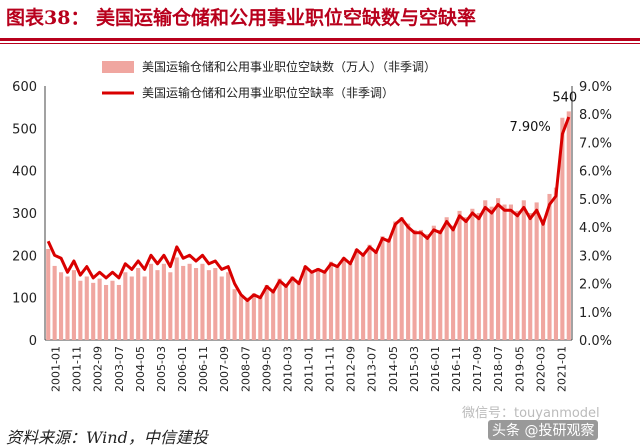  I want to click on x-tick-label: 2001-11, so click(77, 369).